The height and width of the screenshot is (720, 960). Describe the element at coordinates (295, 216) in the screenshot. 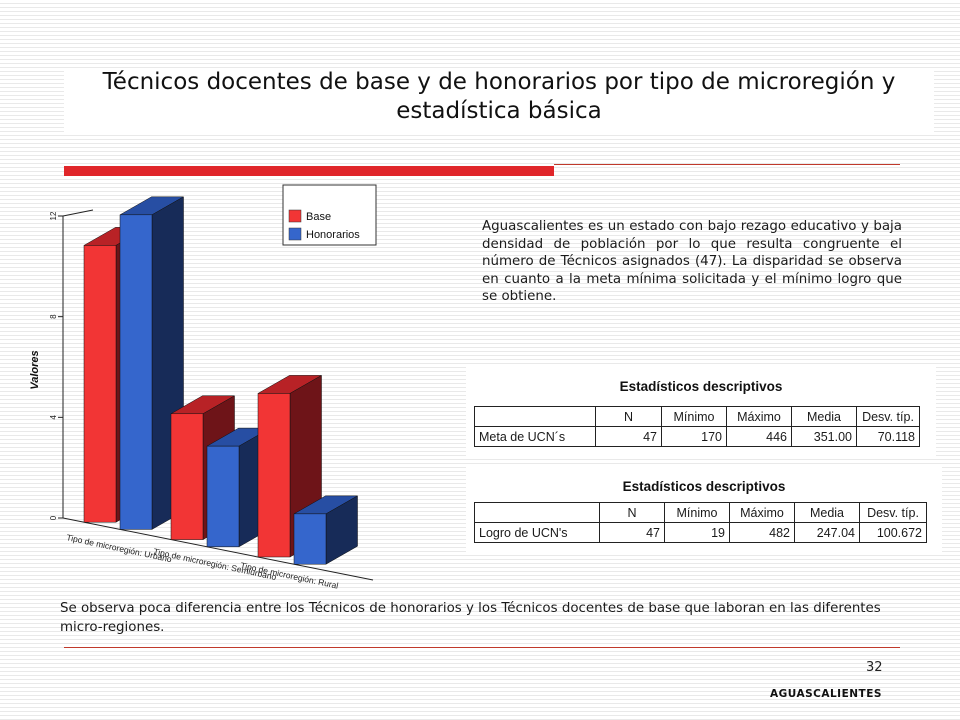

I see `legend-swatch-base` at that location.